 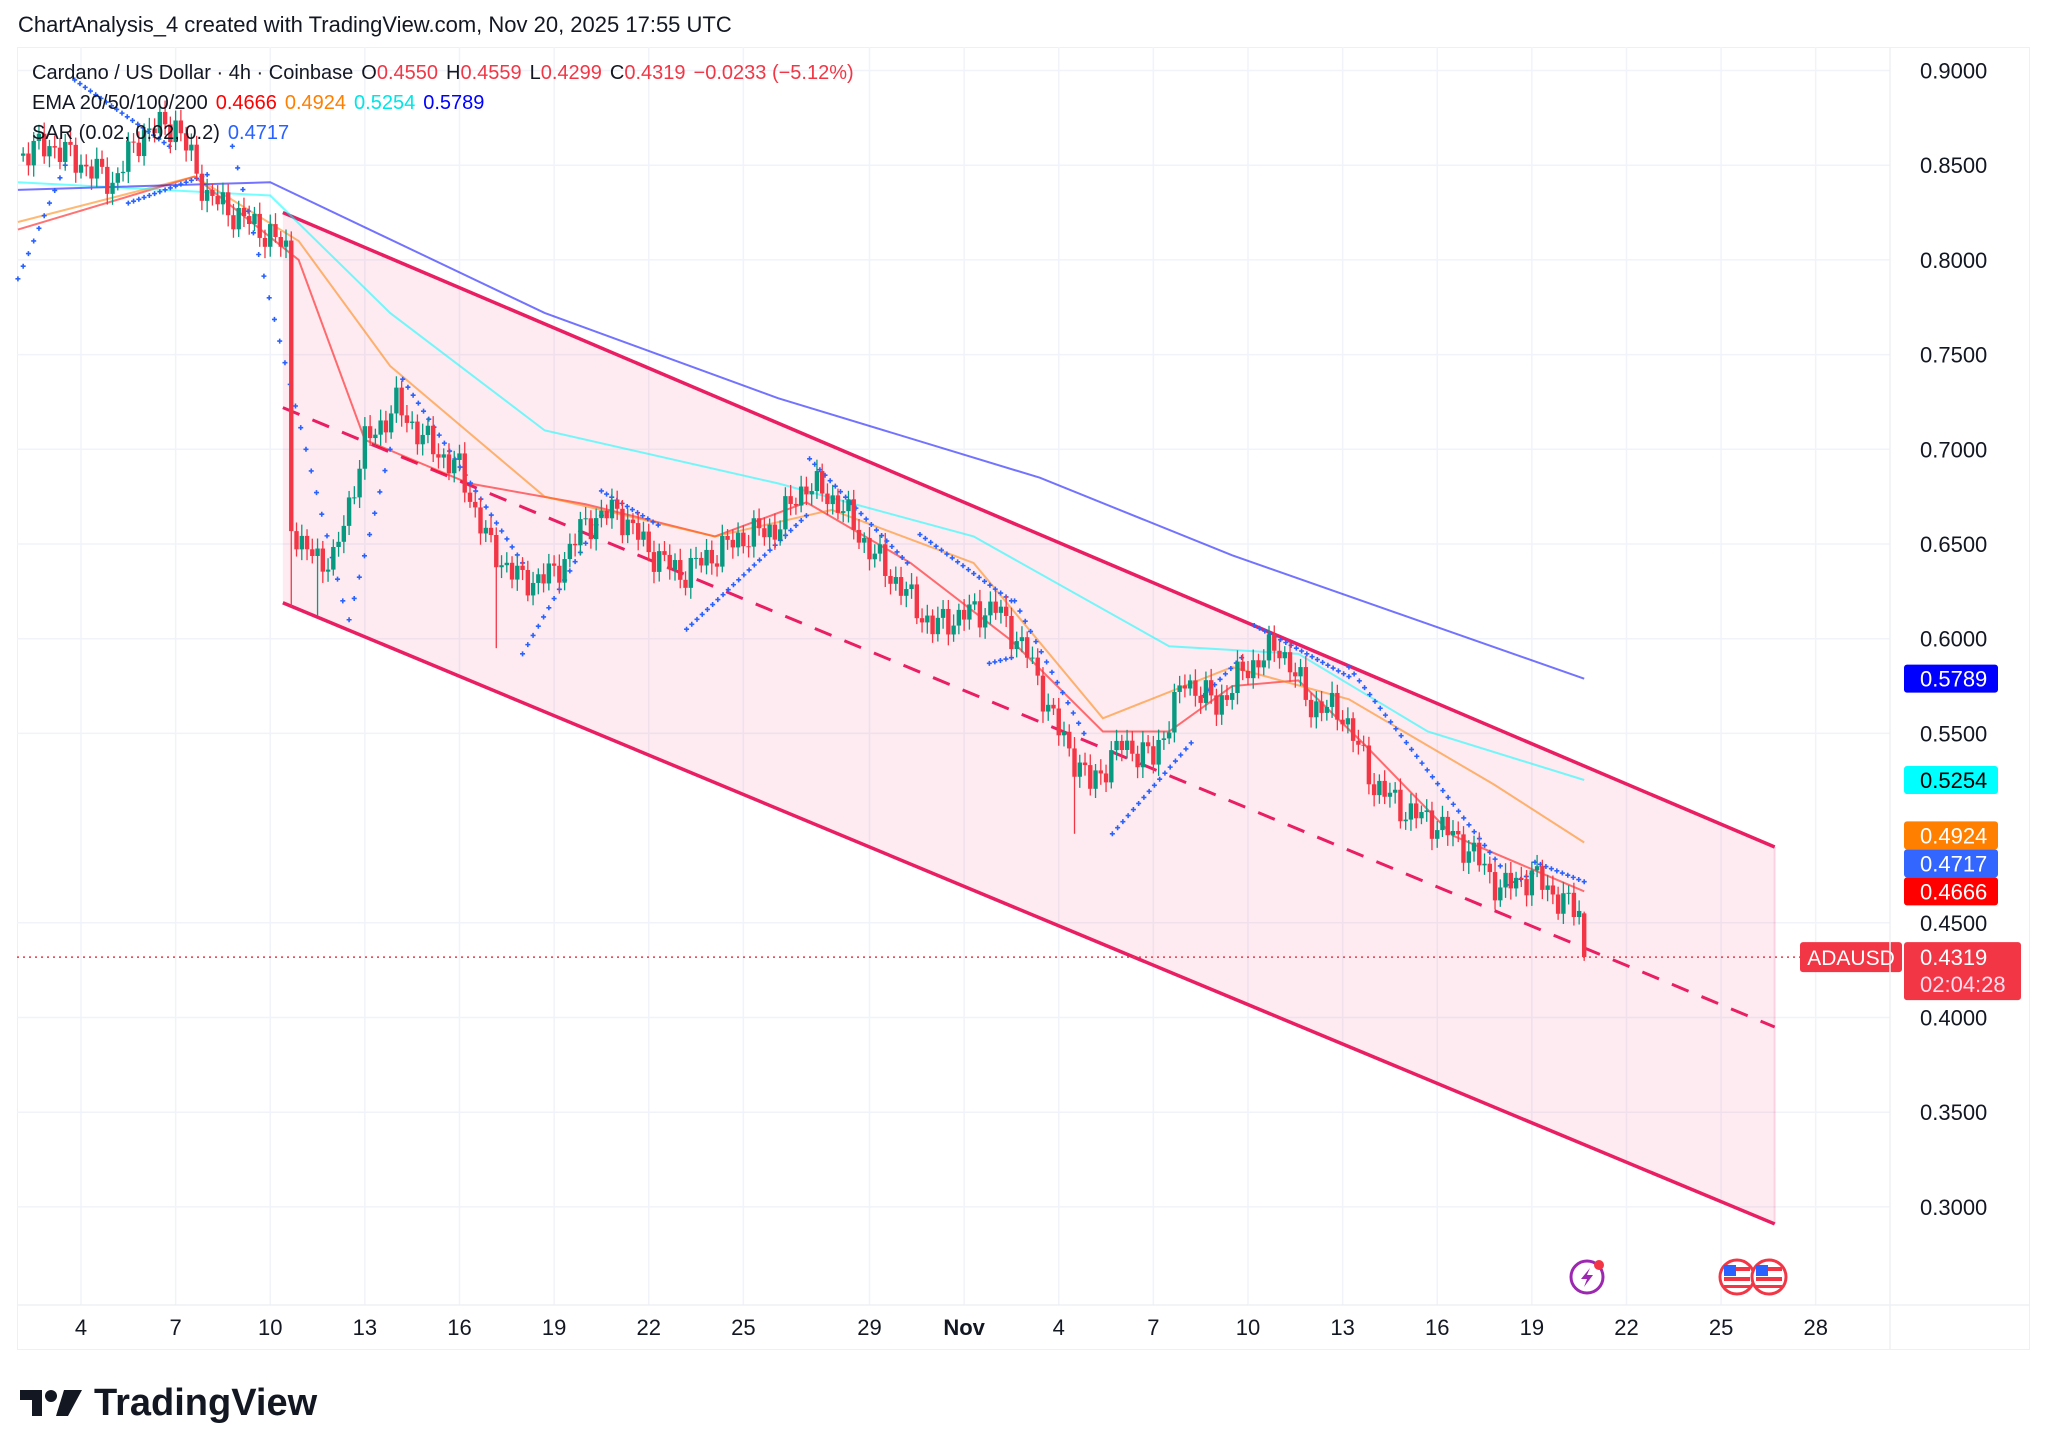 I want to click on time-tick-label: 25, so click(x=1721, y=1327).